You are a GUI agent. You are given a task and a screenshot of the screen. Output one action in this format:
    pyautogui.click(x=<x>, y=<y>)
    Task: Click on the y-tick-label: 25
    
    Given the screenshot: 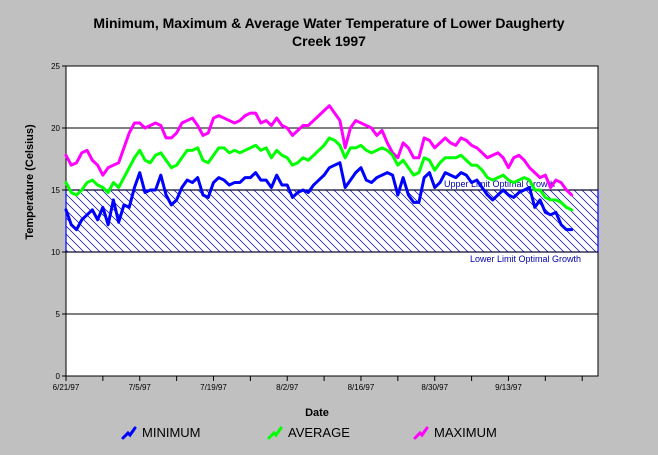 What is the action you would take?
    pyautogui.click(x=55, y=66)
    